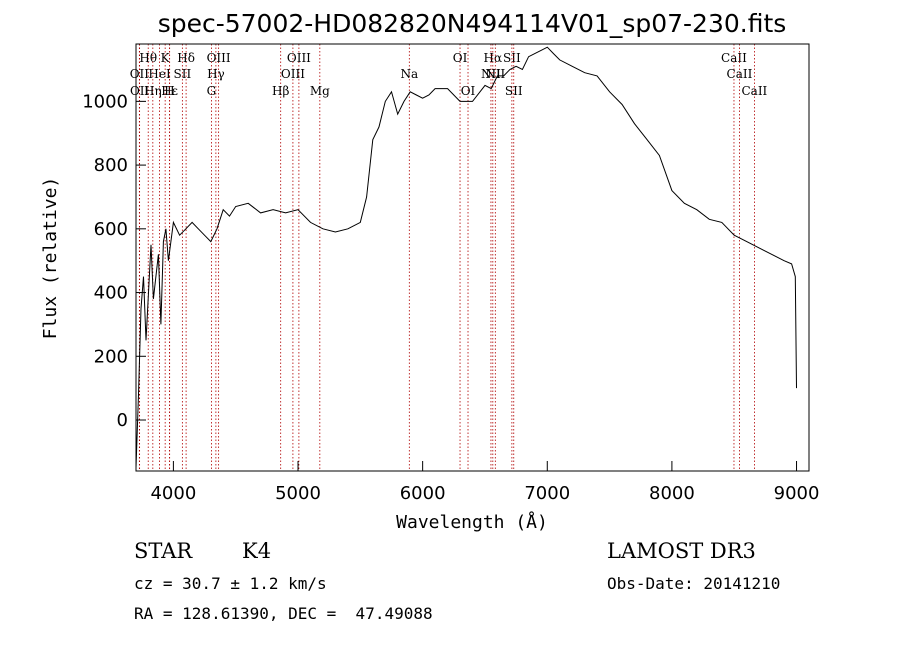 This screenshot has height=649, width=900. What do you see at coordinates (212, 91) in the screenshot?
I see `line-marker-label: G` at bounding box center [212, 91].